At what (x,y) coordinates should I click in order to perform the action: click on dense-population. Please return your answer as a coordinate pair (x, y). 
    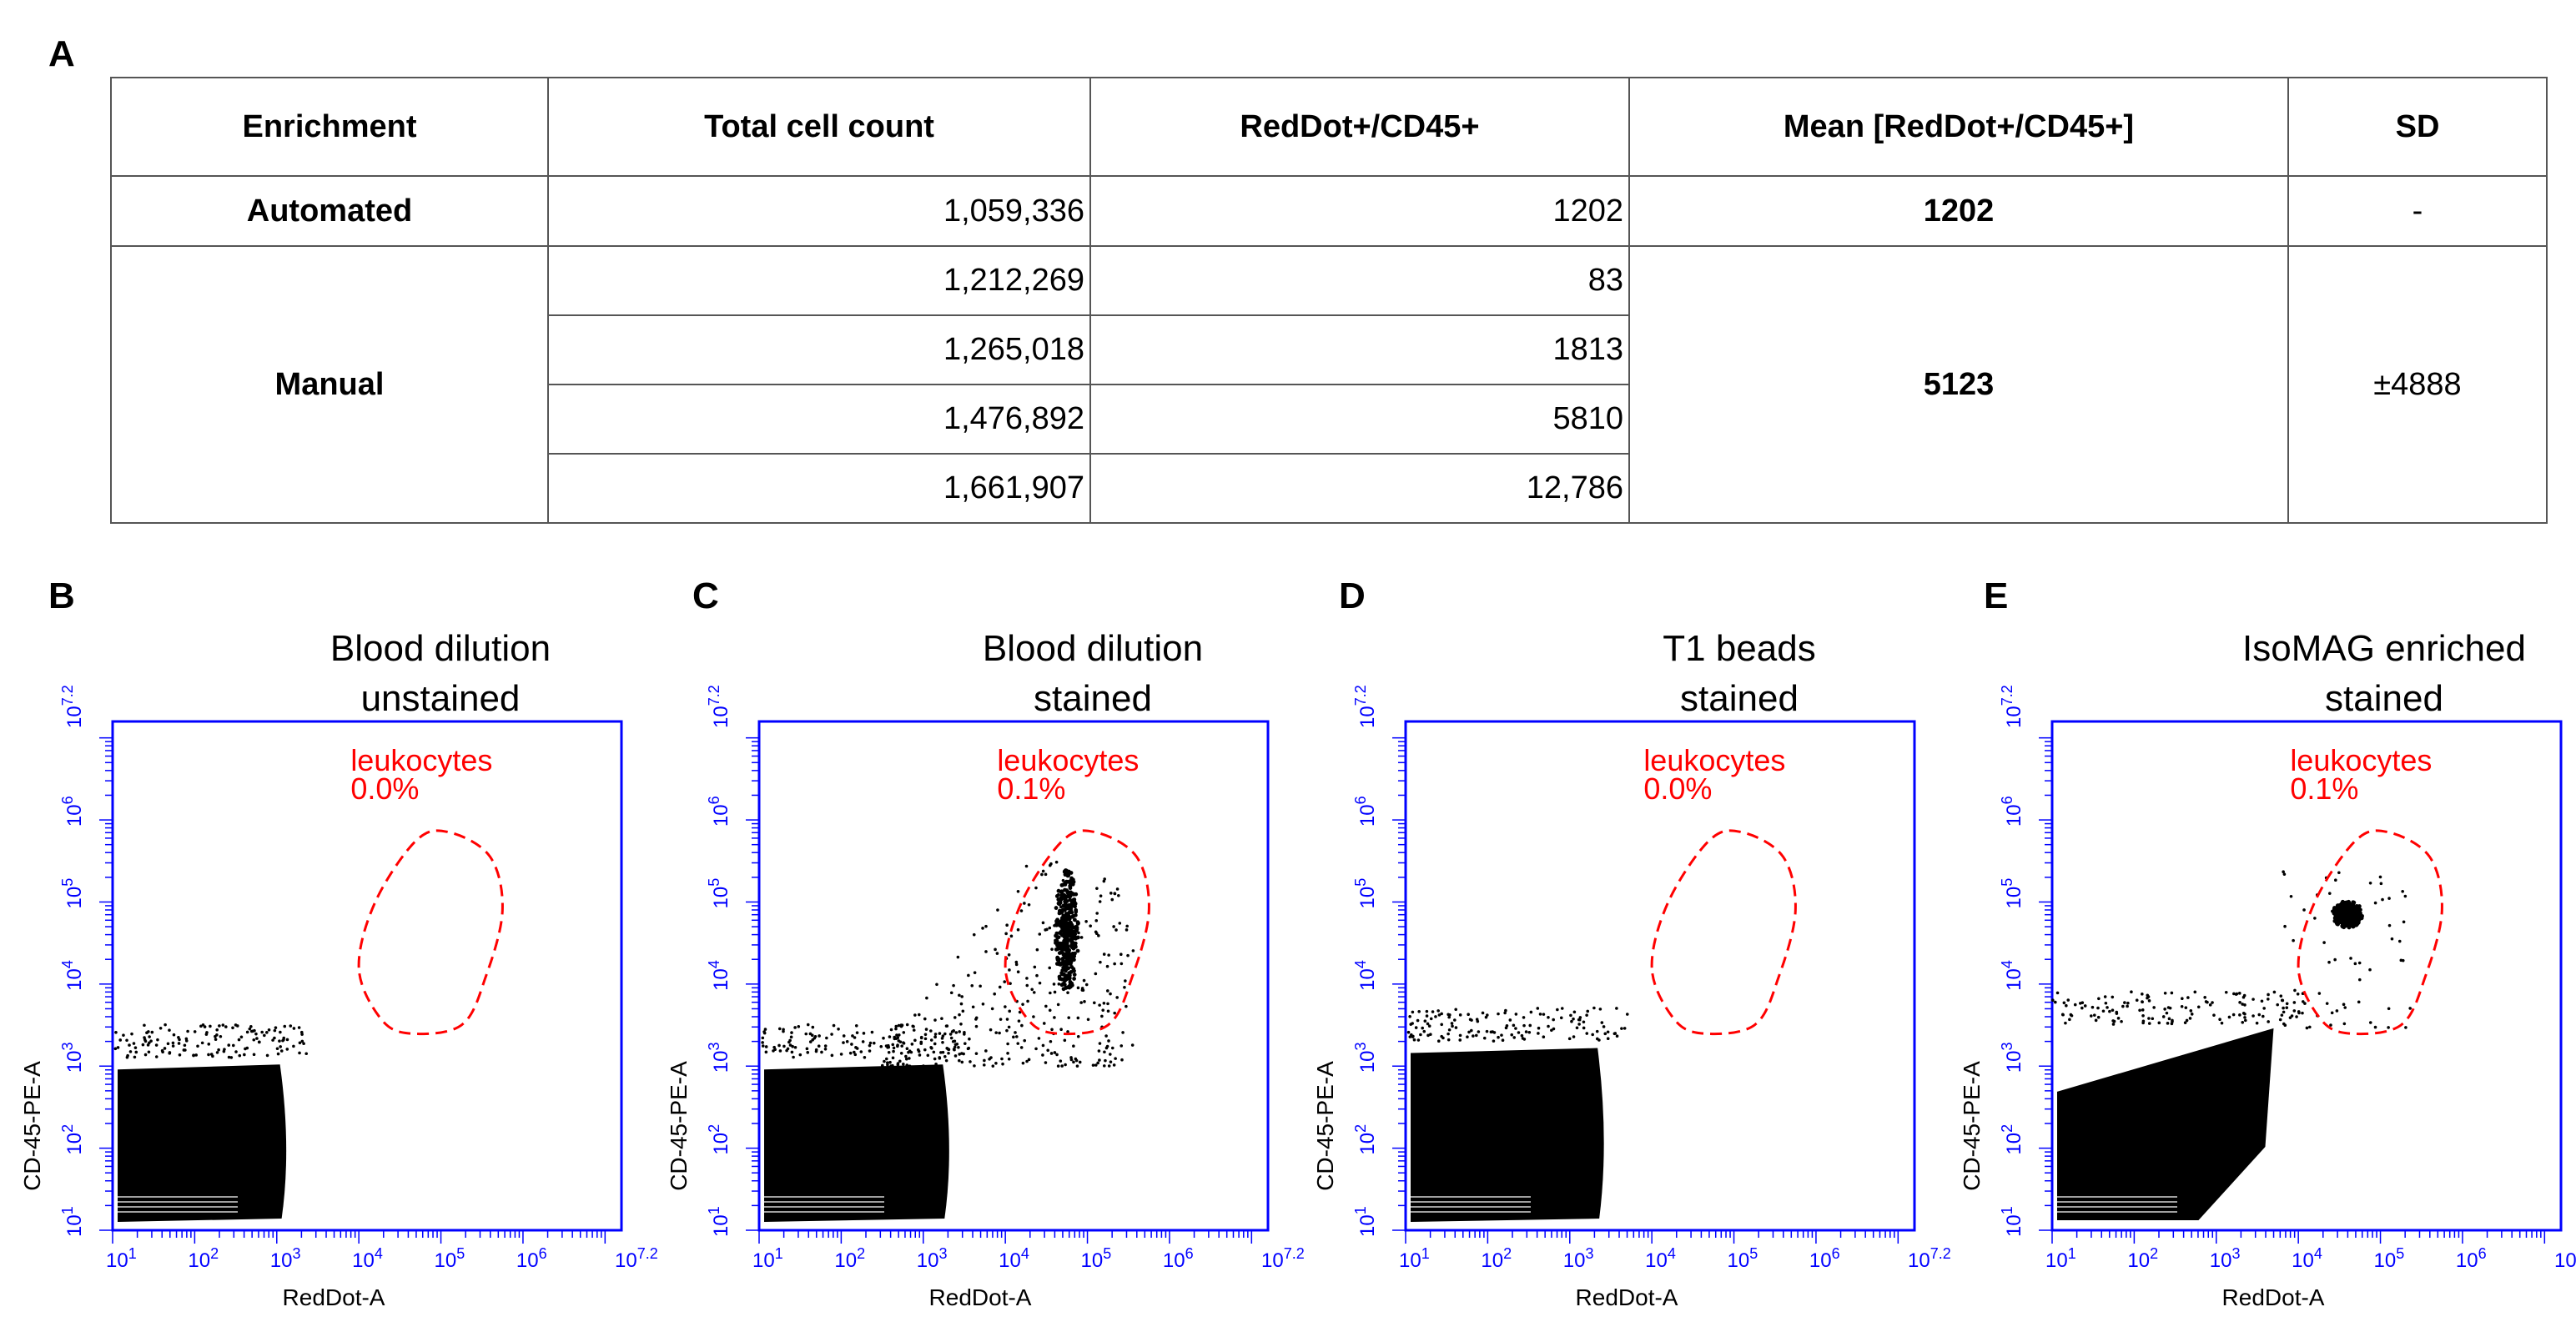
    Looking at the image, I should click on (202, 1143).